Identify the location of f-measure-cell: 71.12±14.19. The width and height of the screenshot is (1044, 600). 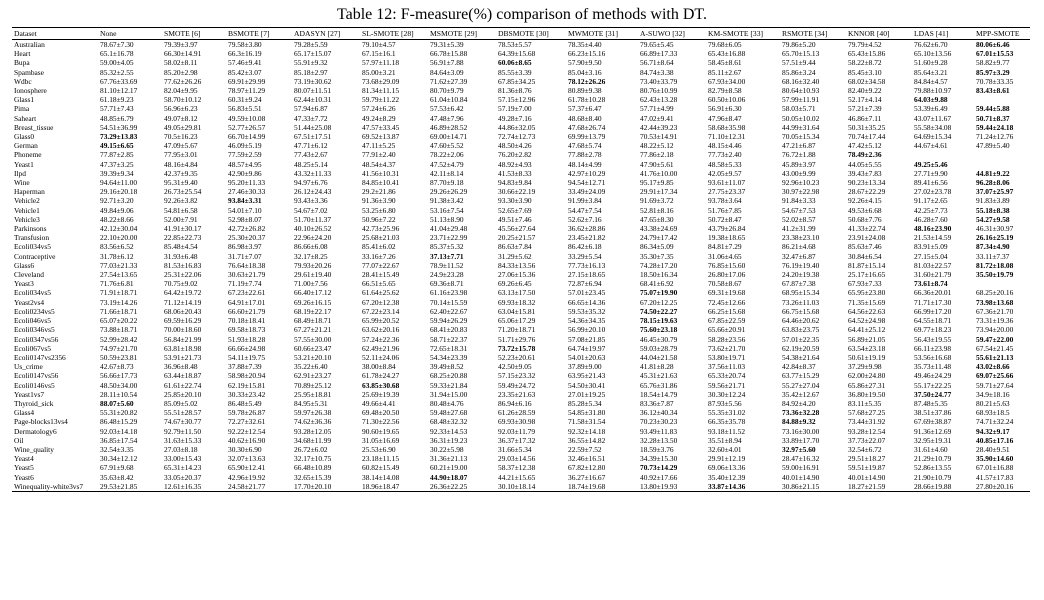
(183, 302).